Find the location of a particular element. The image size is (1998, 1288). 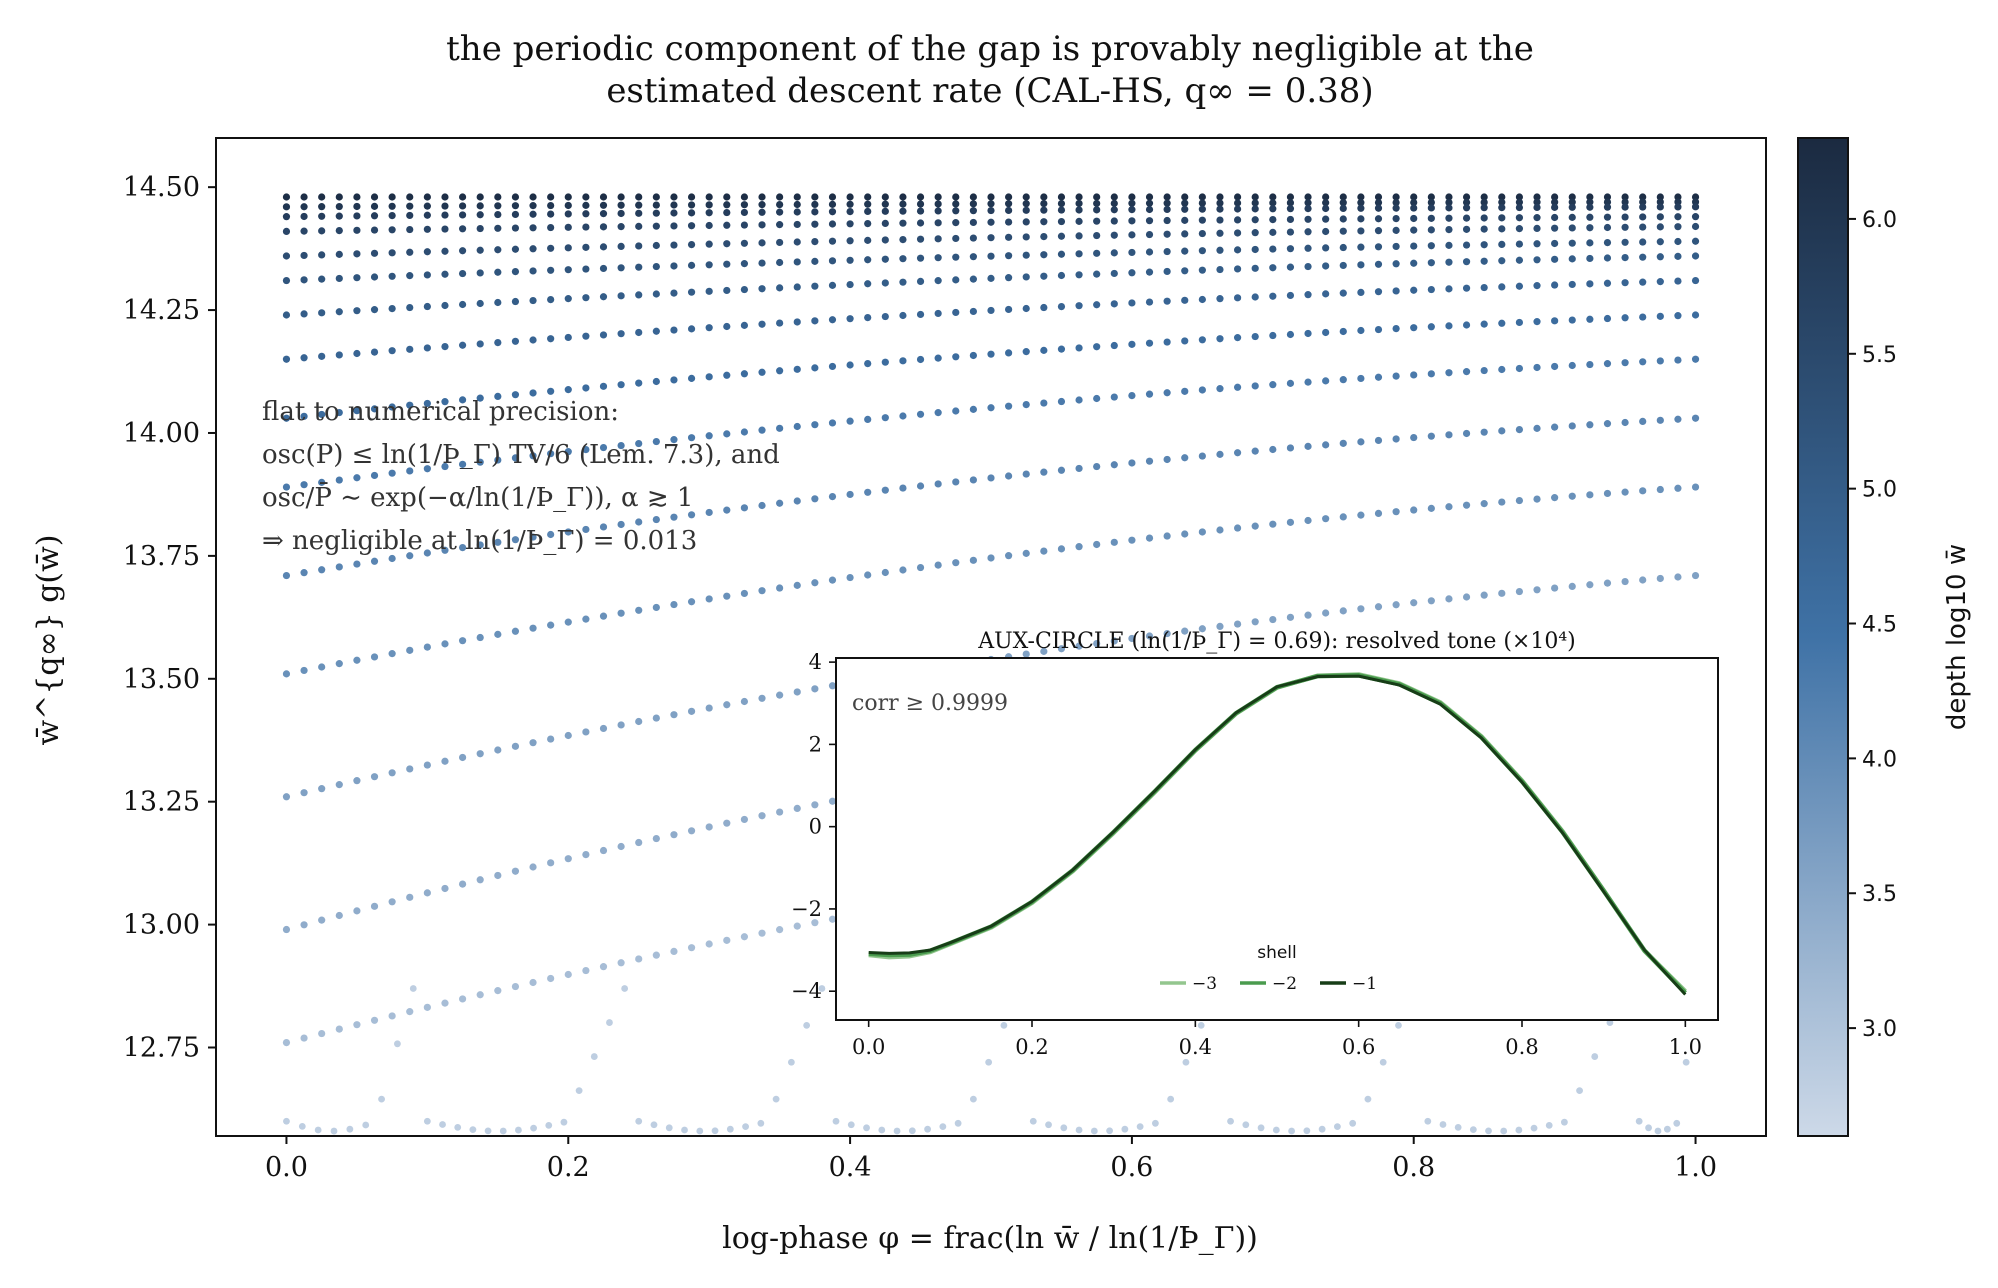

main-x-ticks: 0.0 0.2 0.4 0.6 0.8 1.0 is located at coordinates (991, 1159).